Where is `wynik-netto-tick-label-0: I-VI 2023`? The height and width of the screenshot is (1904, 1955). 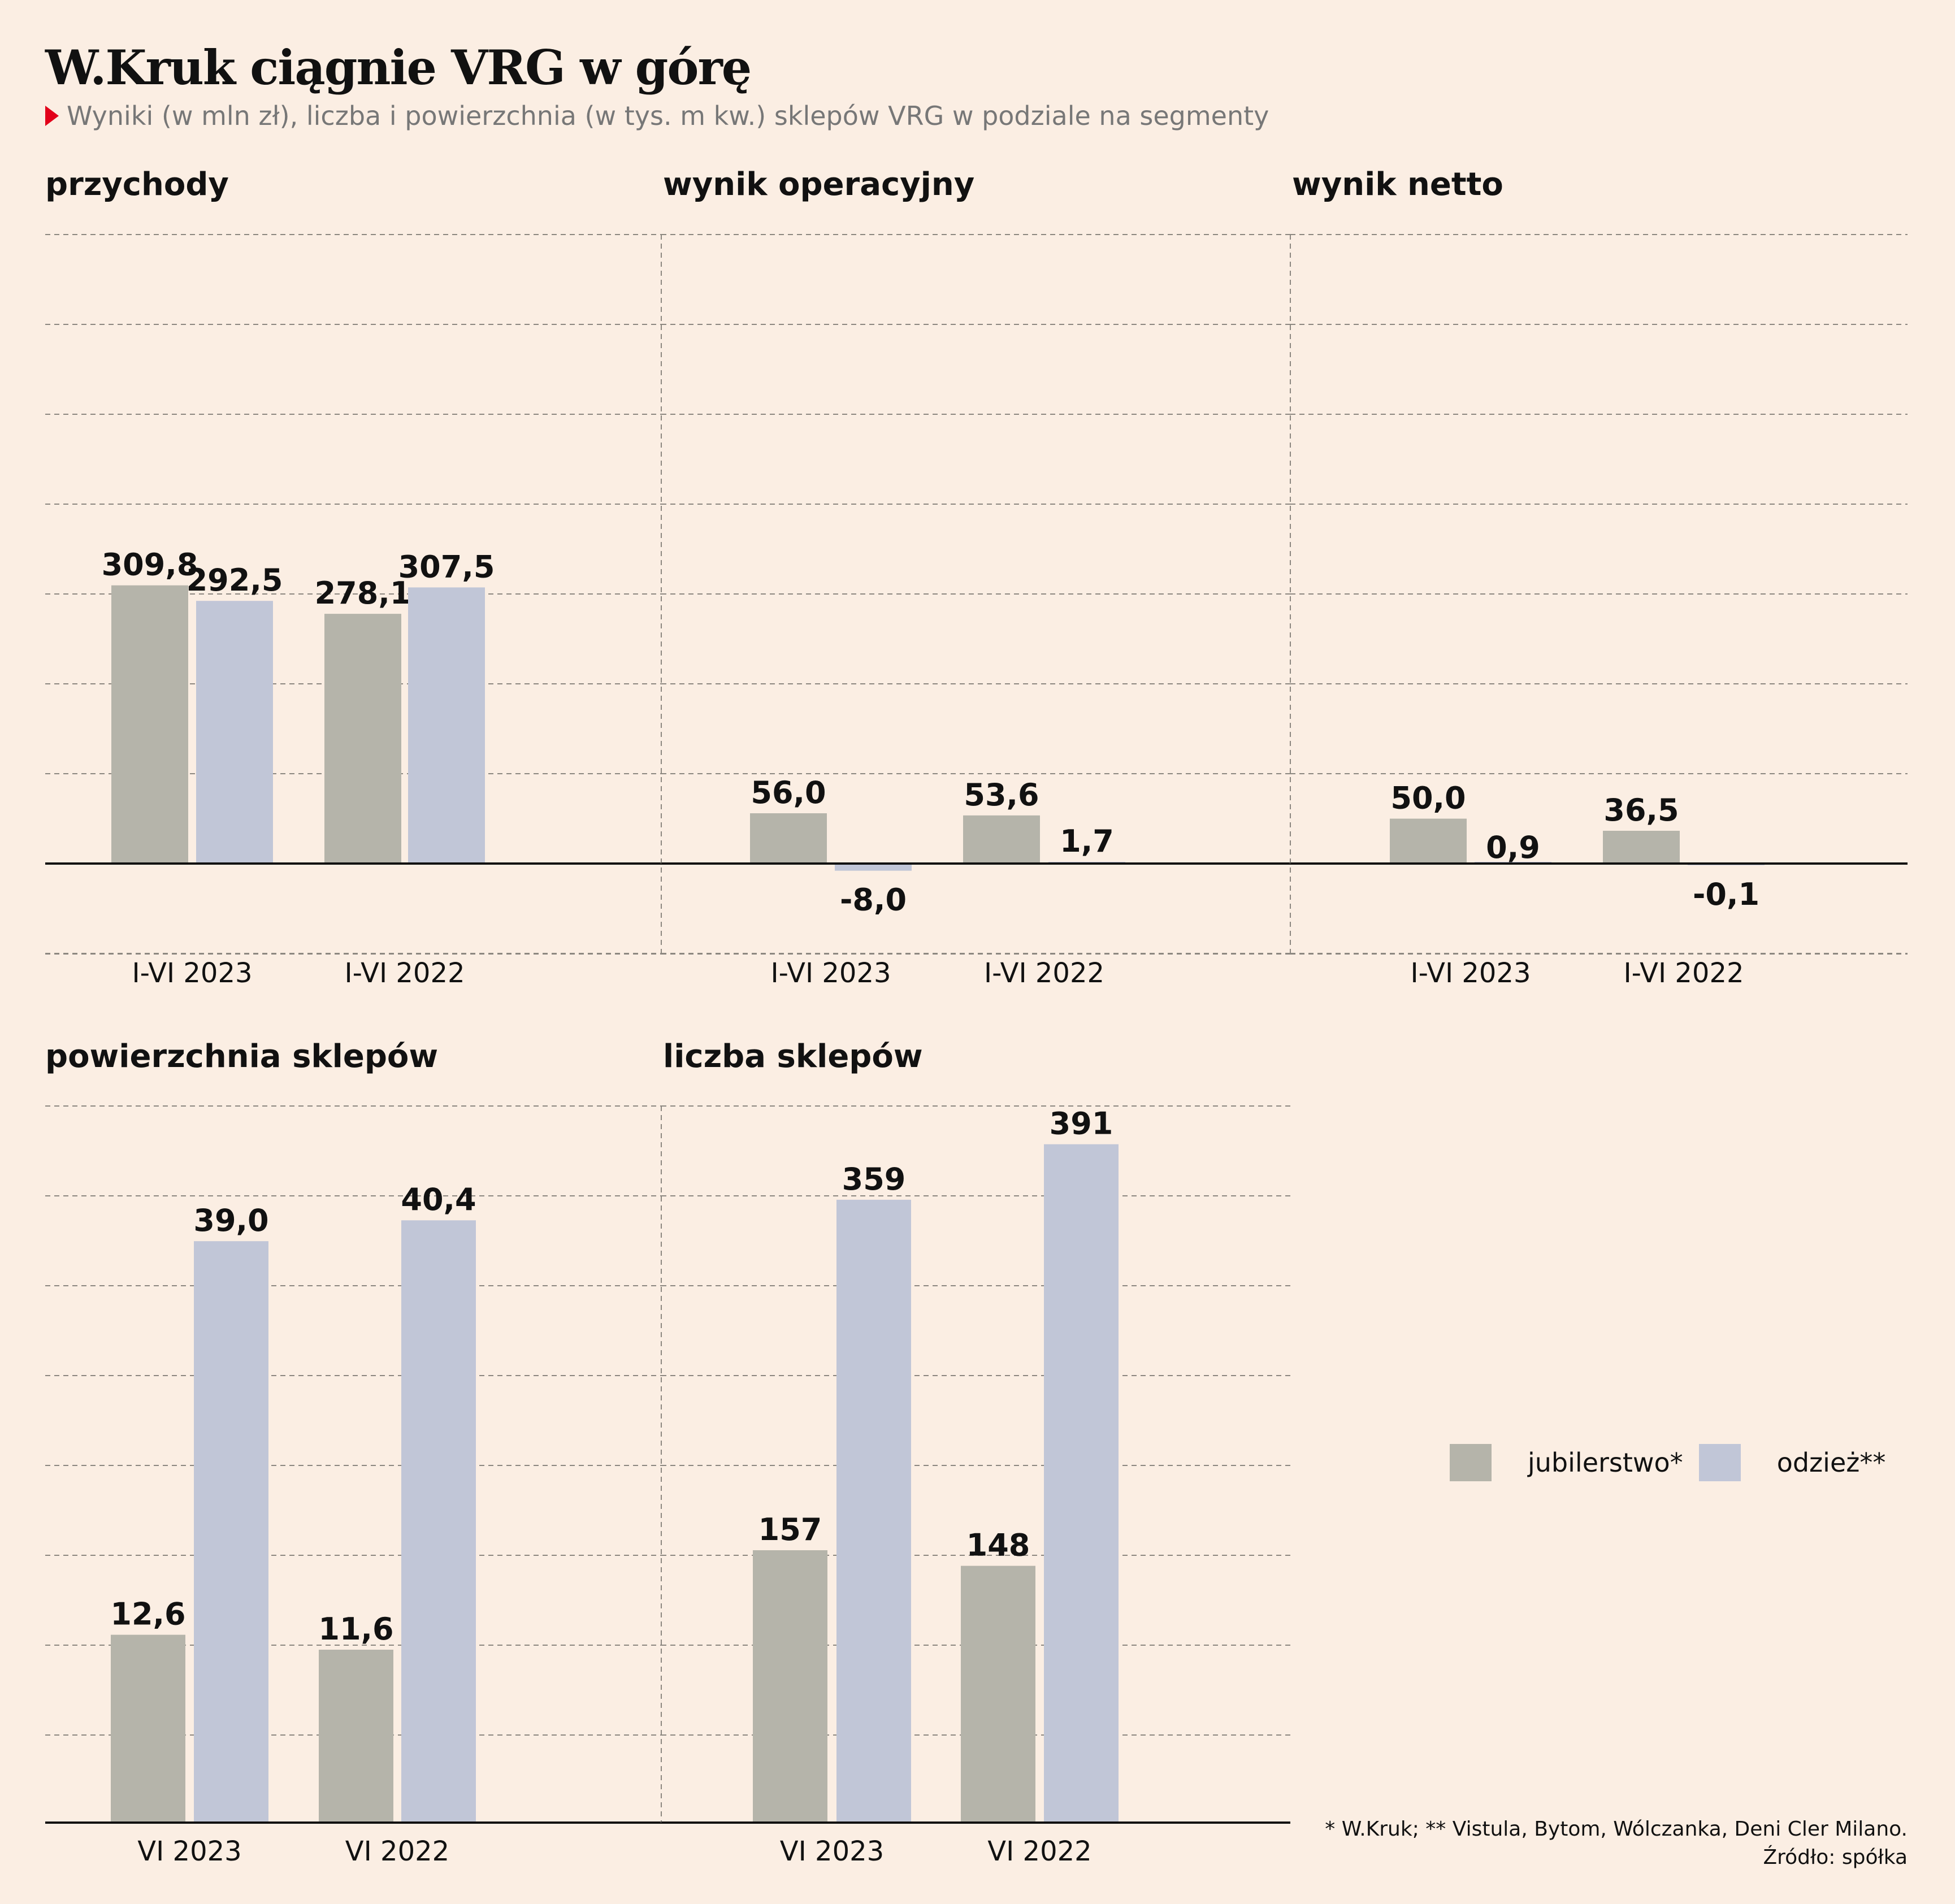 wynik-netto-tick-label-0: I-VI 2023 is located at coordinates (1470, 973).